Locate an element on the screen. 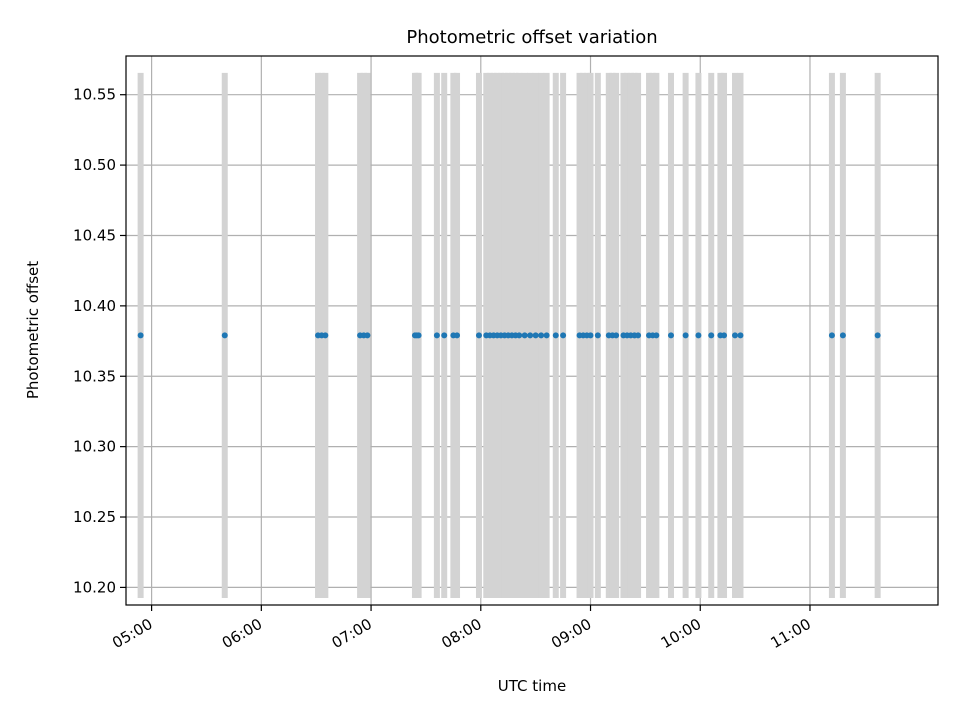 The image size is (960, 720). y-tick-label: 10.20 is located at coordinates (94, 587).